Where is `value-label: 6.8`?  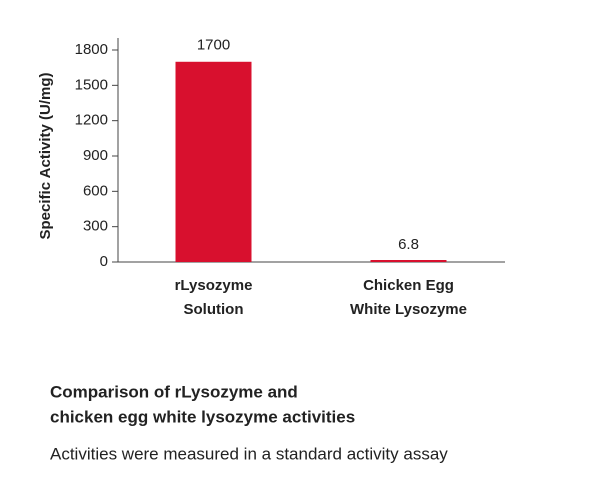
value-label: 6.8 is located at coordinates (408, 244).